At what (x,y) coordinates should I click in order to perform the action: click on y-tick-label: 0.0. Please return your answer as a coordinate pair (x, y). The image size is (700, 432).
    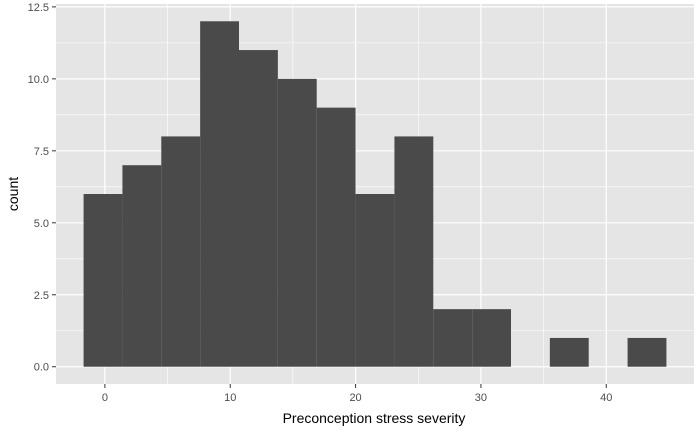
    Looking at the image, I should click on (41, 368).